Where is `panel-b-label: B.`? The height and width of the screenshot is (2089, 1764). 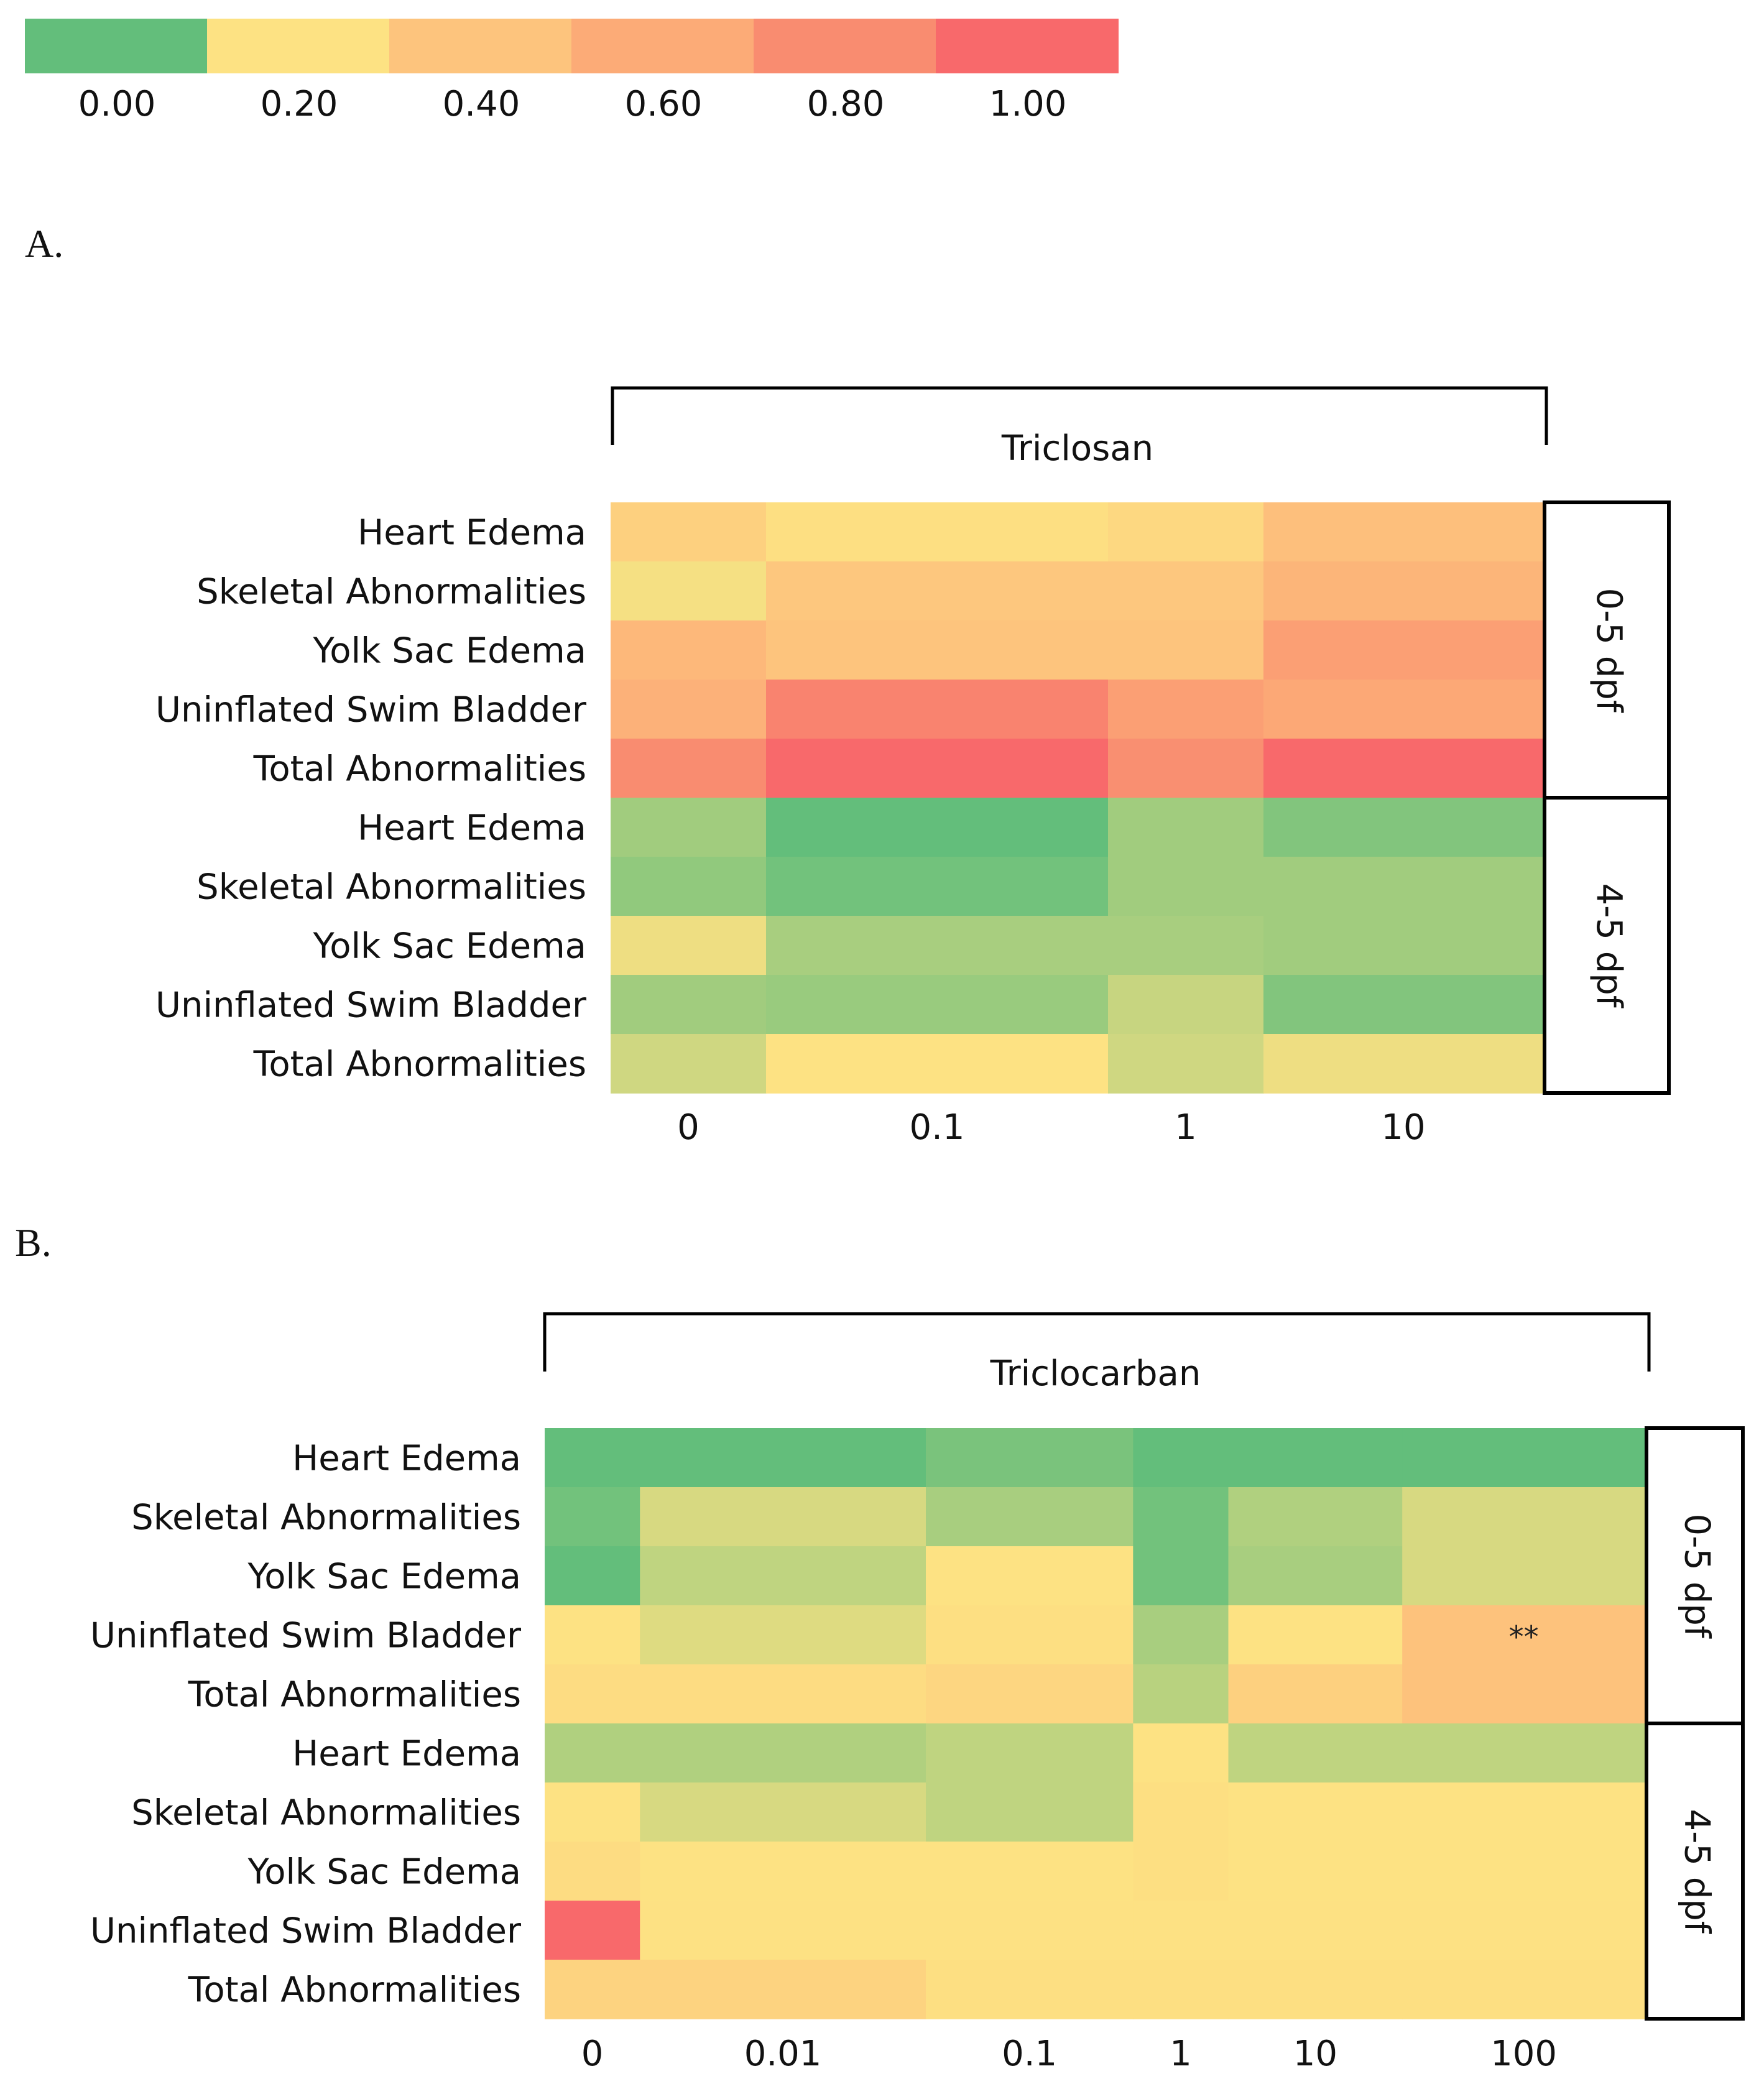
panel-b-label: B. is located at coordinates (33, 1243).